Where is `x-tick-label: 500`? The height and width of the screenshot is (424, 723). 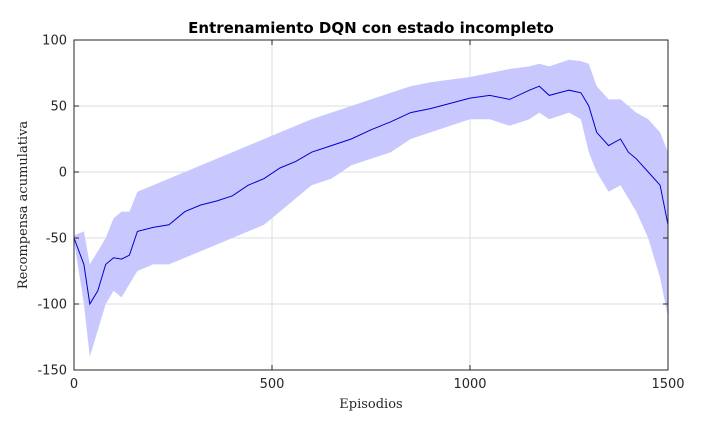 x-tick-label: 500 is located at coordinates (272, 384).